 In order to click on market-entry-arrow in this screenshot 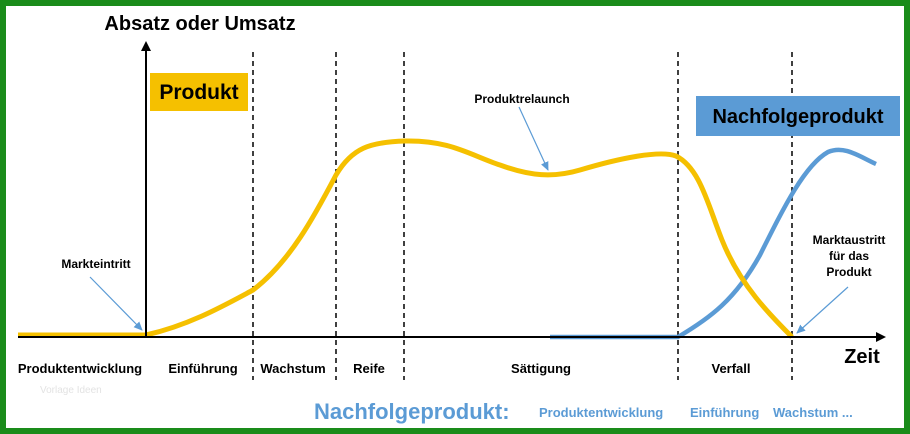, I will do `click(116, 303)`.